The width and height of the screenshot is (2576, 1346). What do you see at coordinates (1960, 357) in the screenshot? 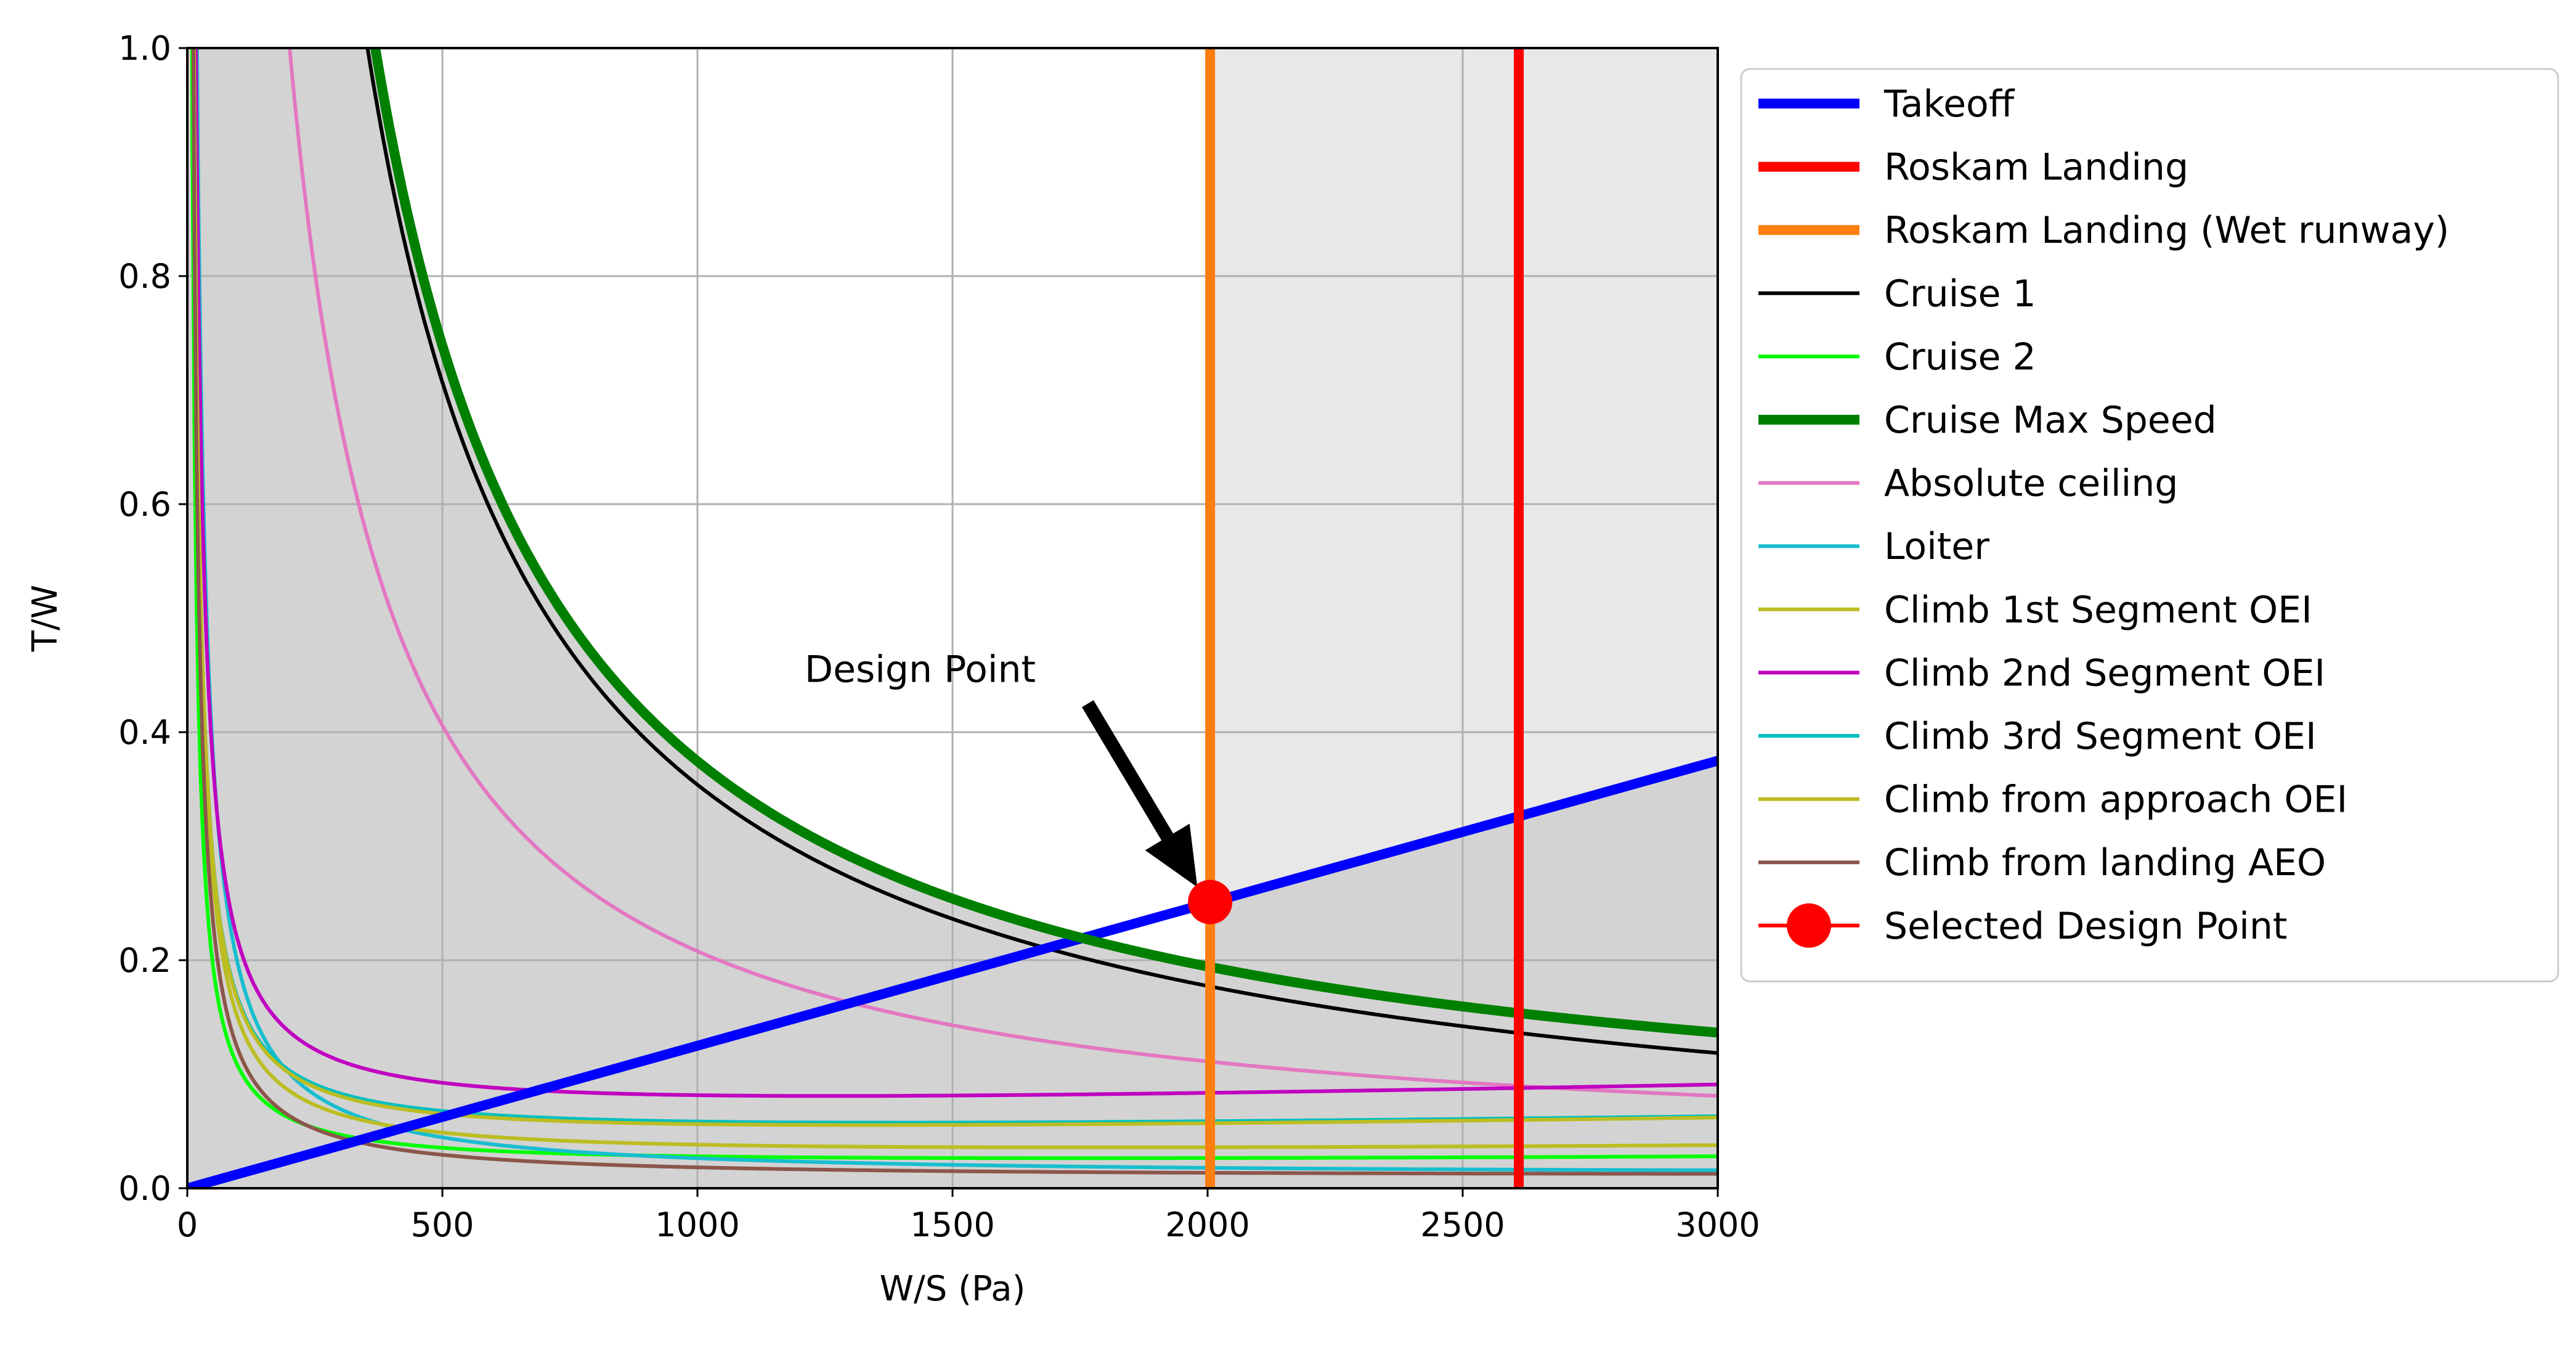
I see `legend-label-cruise-2: Cruise 2` at bounding box center [1960, 357].